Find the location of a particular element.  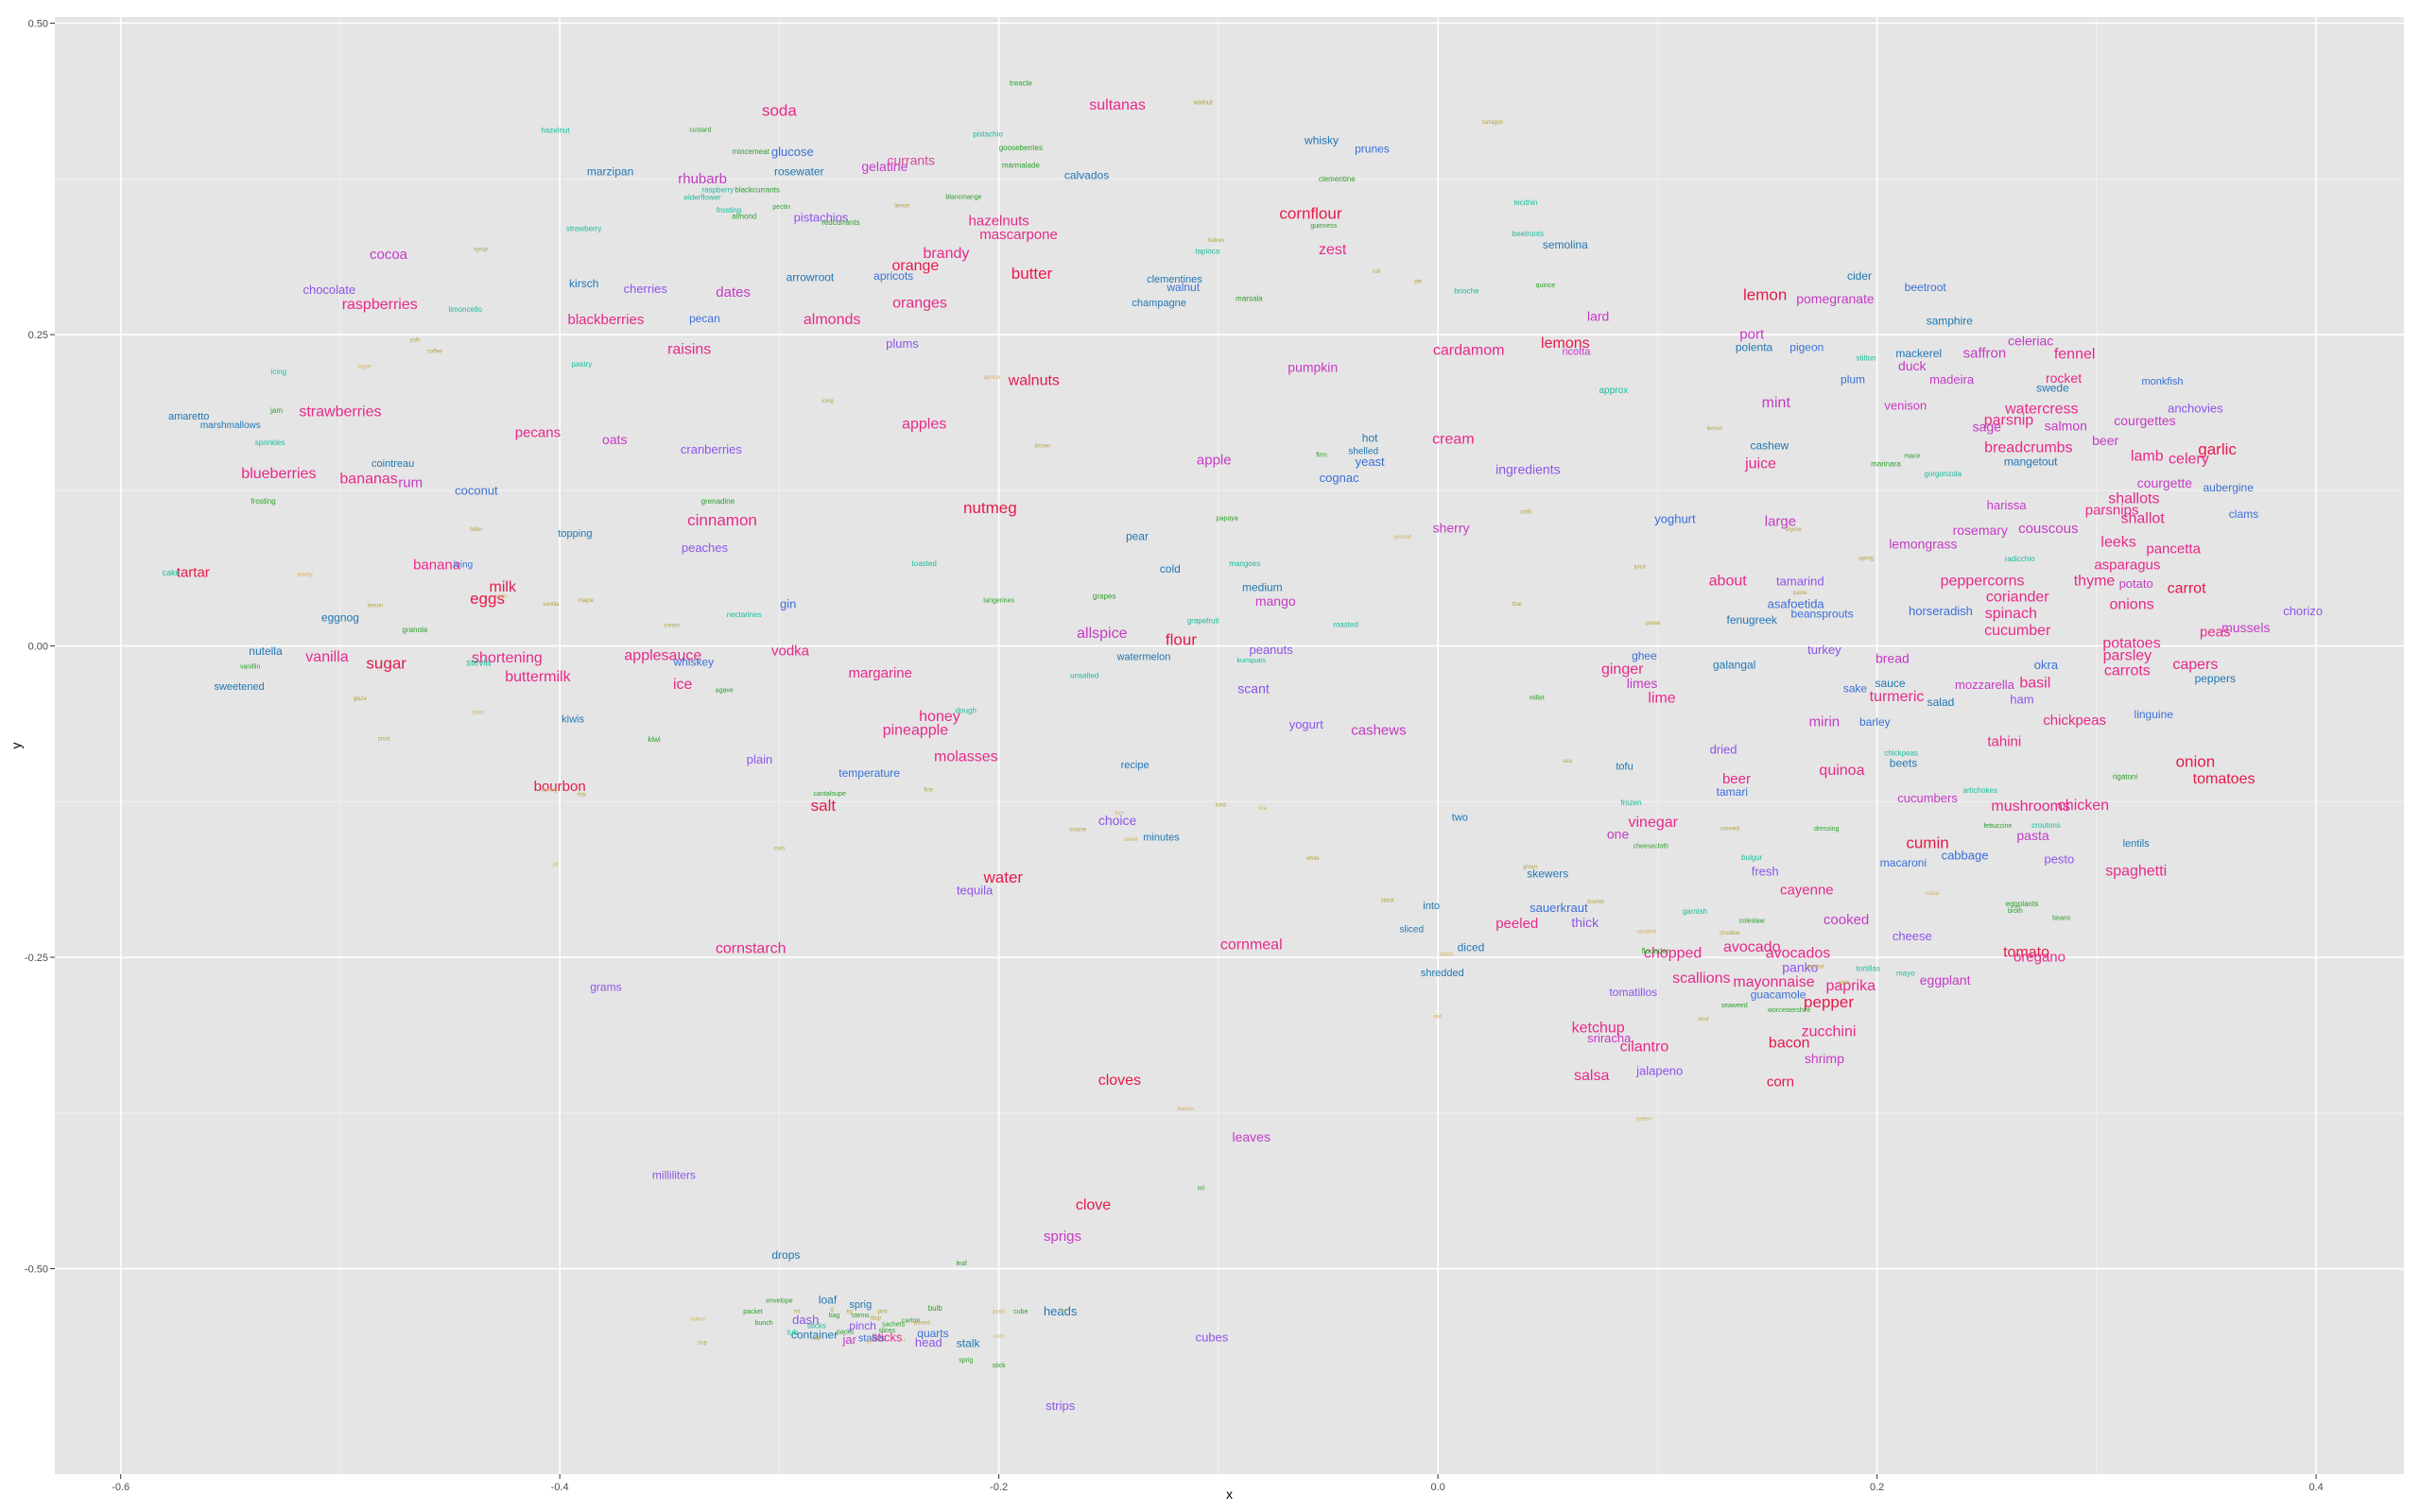

point-label: cheese is located at coordinates (1912, 936).